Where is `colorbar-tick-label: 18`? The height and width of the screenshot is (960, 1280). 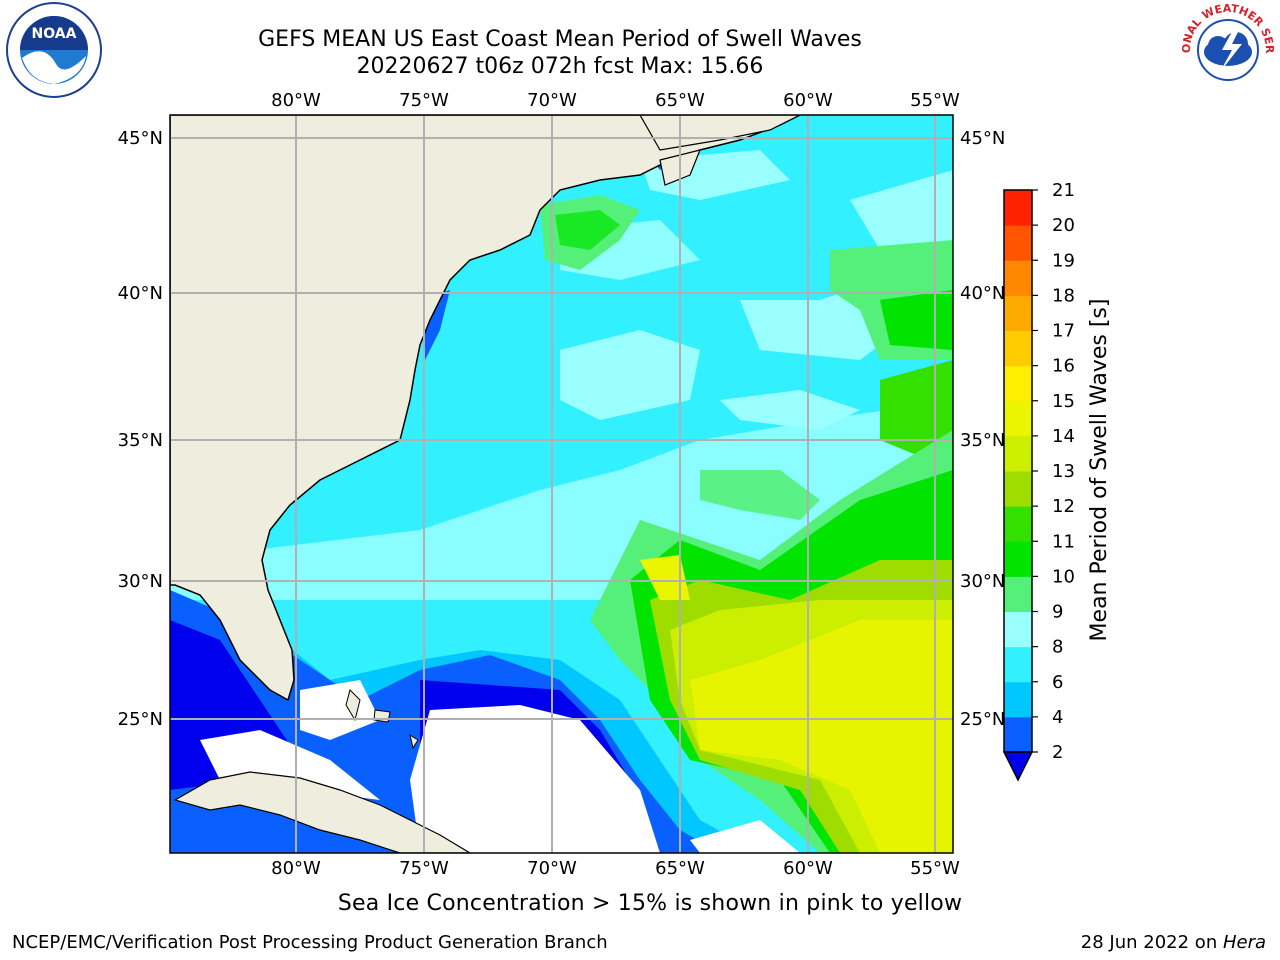 colorbar-tick-label: 18 is located at coordinates (1063, 295).